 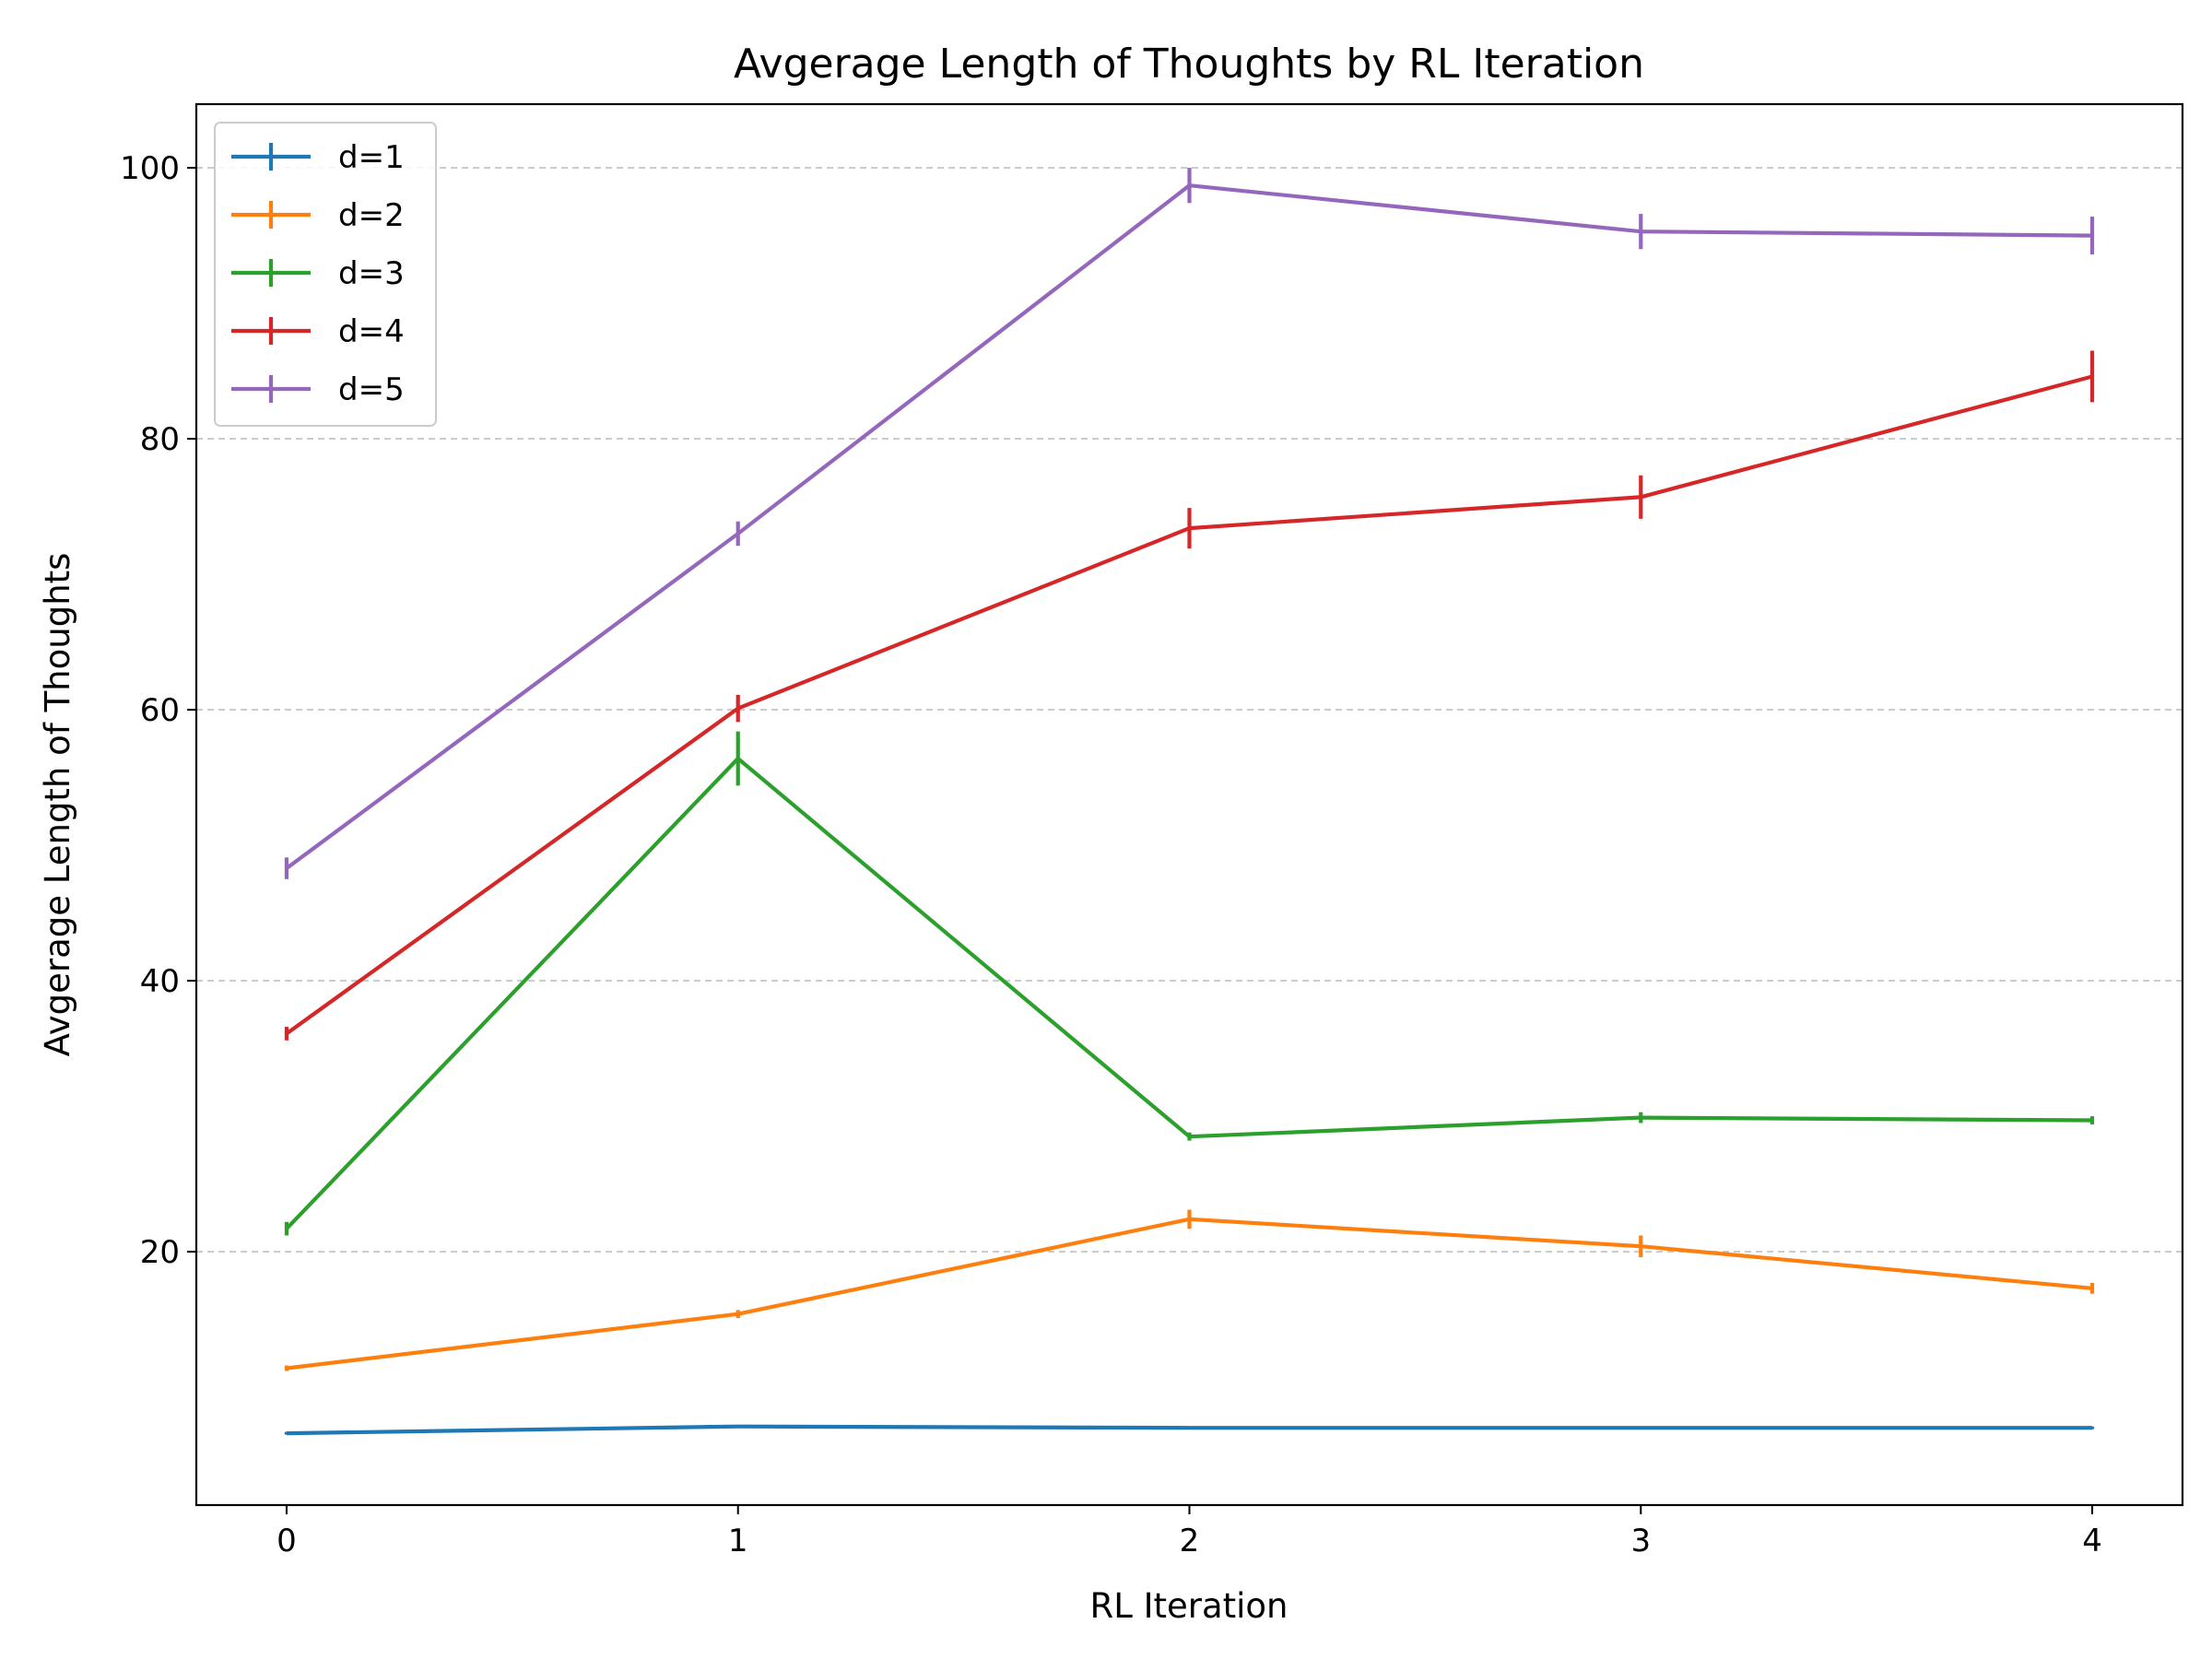 I want to click on legend-items: d=1 d=2 d=3 d=4 d=5, so click(x=318, y=273).